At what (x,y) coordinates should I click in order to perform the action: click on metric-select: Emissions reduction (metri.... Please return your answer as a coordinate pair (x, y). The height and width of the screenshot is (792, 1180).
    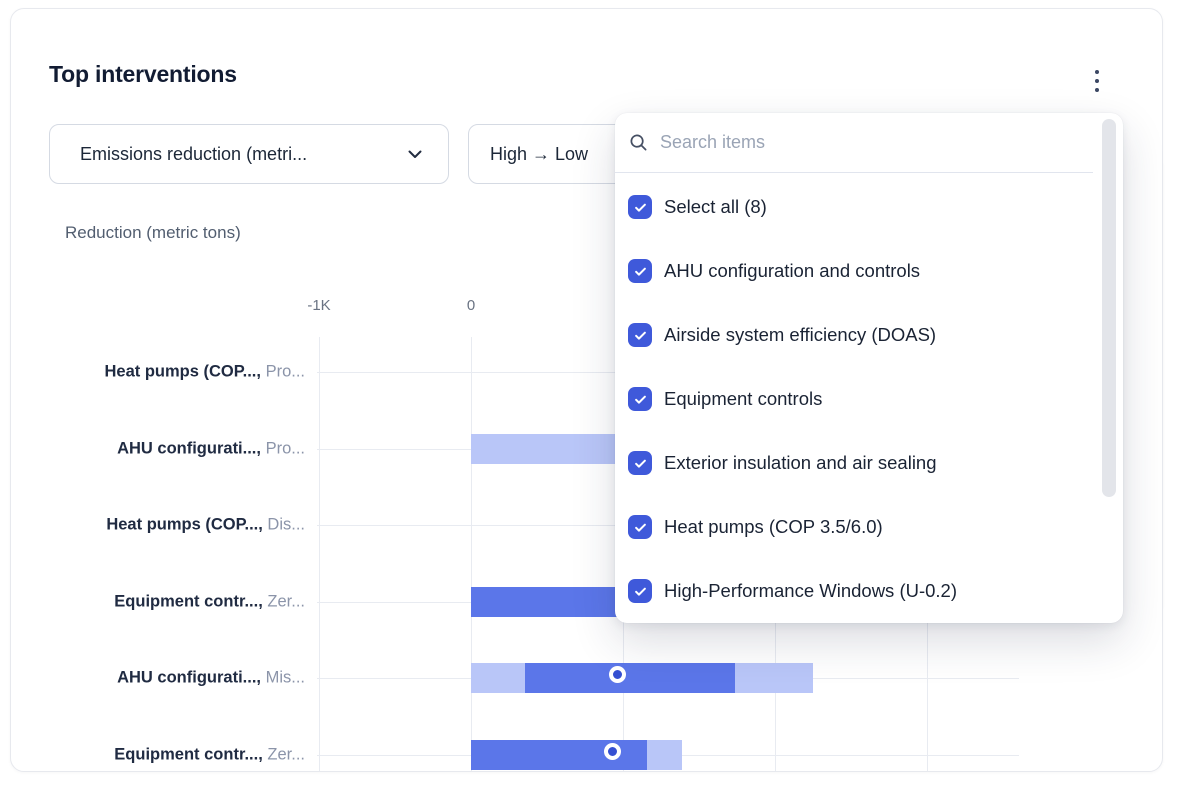
    Looking at the image, I should click on (249, 154).